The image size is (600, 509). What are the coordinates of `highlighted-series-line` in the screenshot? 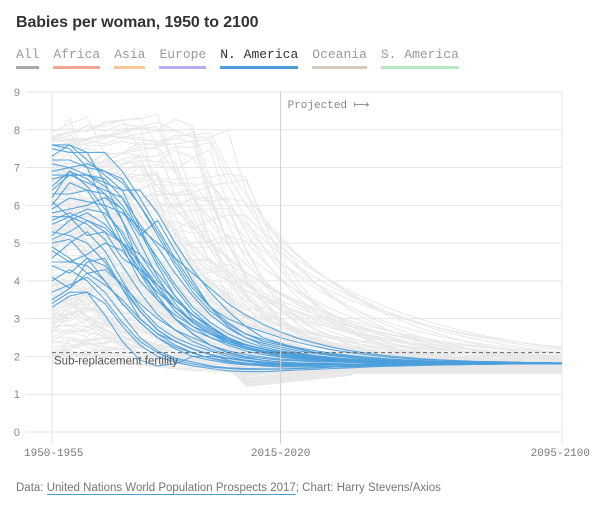 It's located at (306, 332).